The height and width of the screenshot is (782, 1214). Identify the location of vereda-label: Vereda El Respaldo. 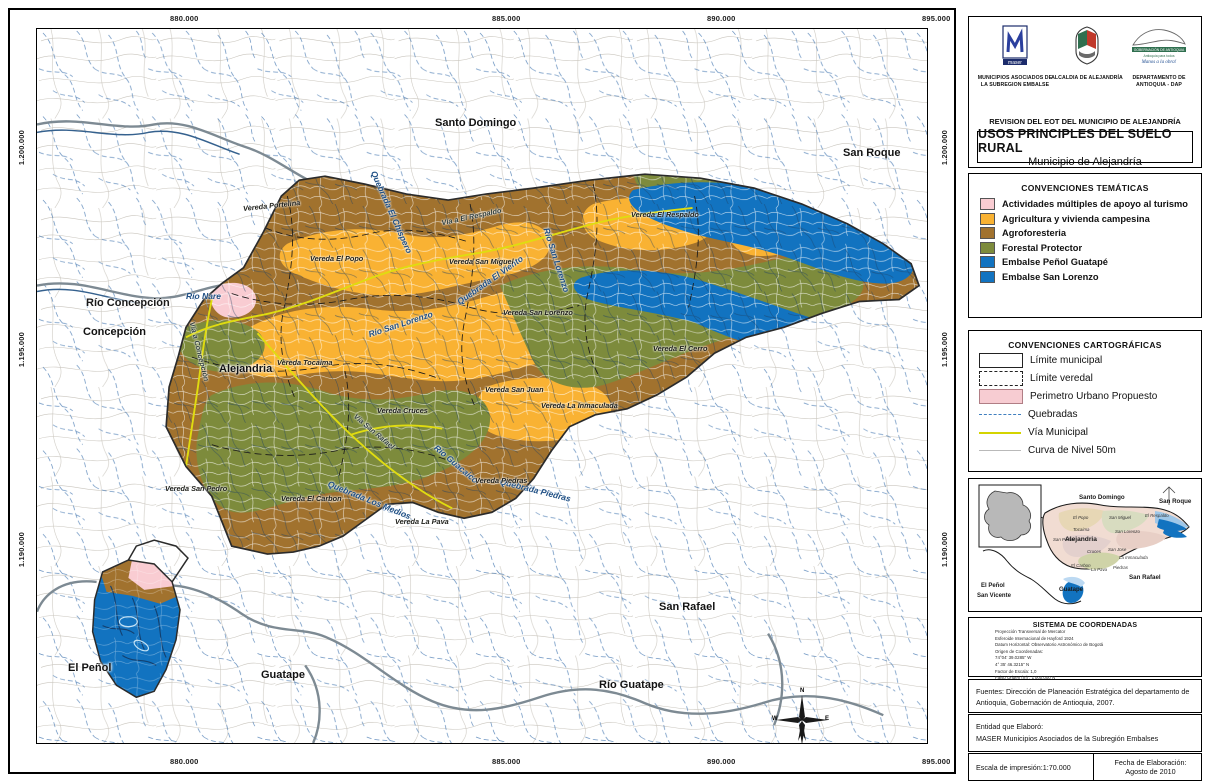
(665, 214).